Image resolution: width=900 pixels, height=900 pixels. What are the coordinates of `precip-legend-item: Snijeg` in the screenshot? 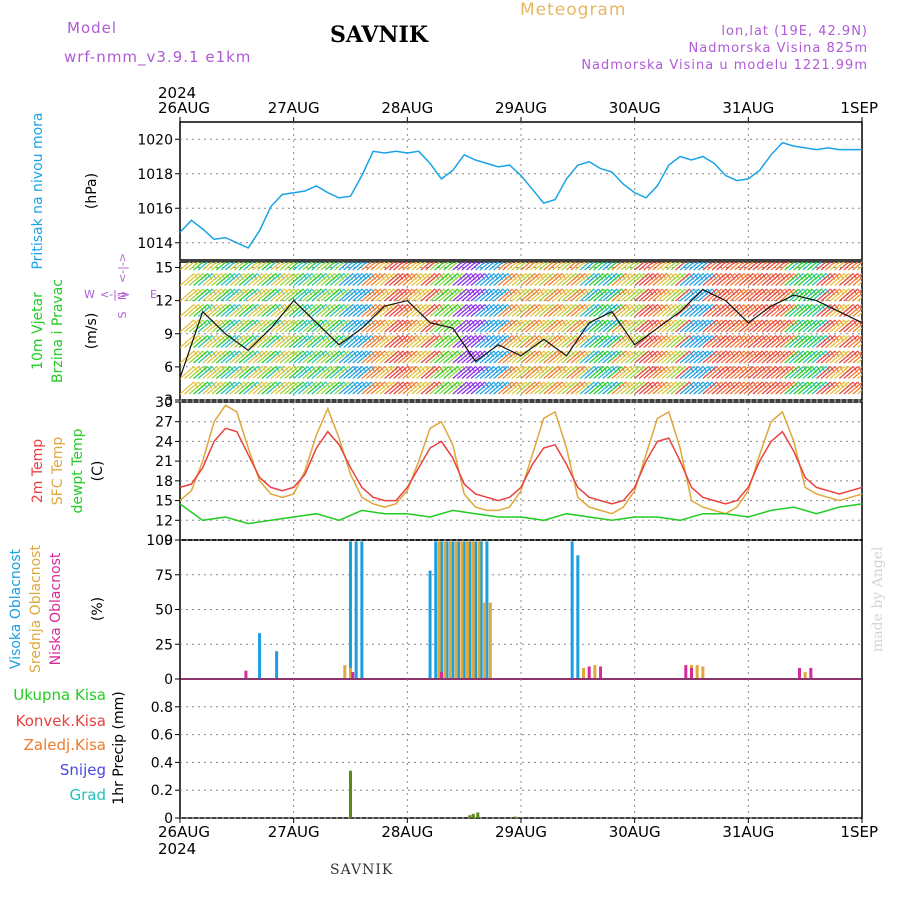 It's located at (83, 770).